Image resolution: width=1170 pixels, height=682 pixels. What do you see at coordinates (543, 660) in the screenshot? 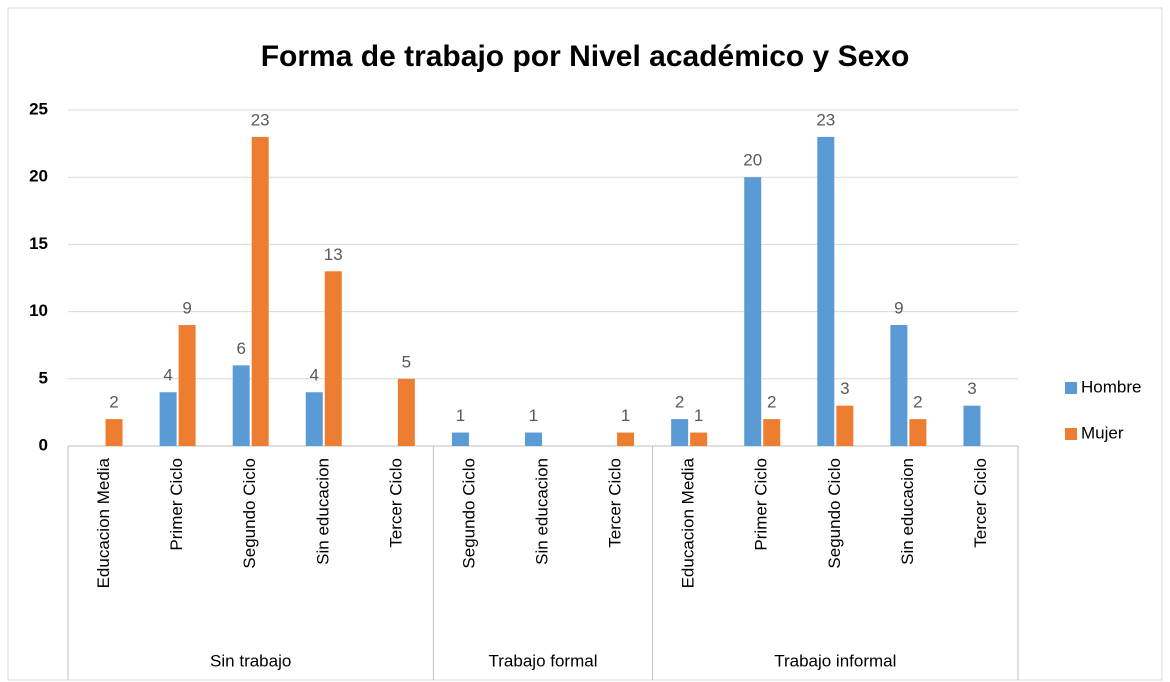
I see `group-label: Trabajo formal` at bounding box center [543, 660].